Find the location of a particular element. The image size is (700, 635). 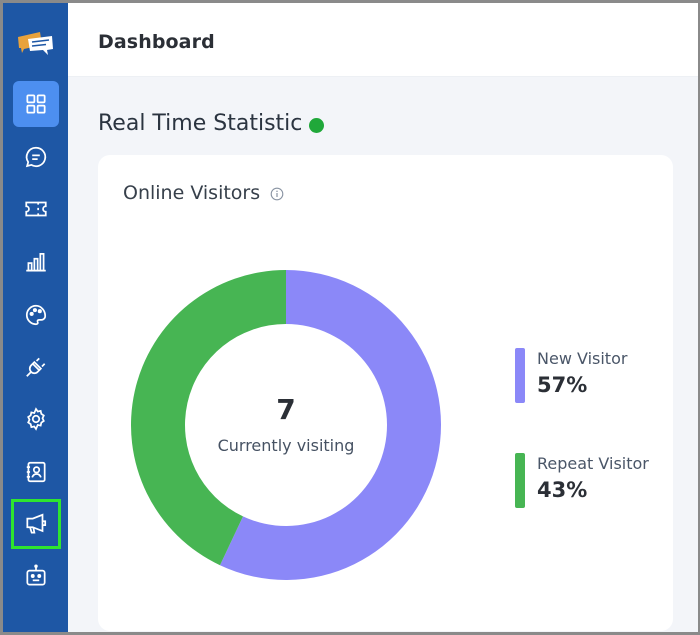

legend-value: 43% is located at coordinates (562, 490).